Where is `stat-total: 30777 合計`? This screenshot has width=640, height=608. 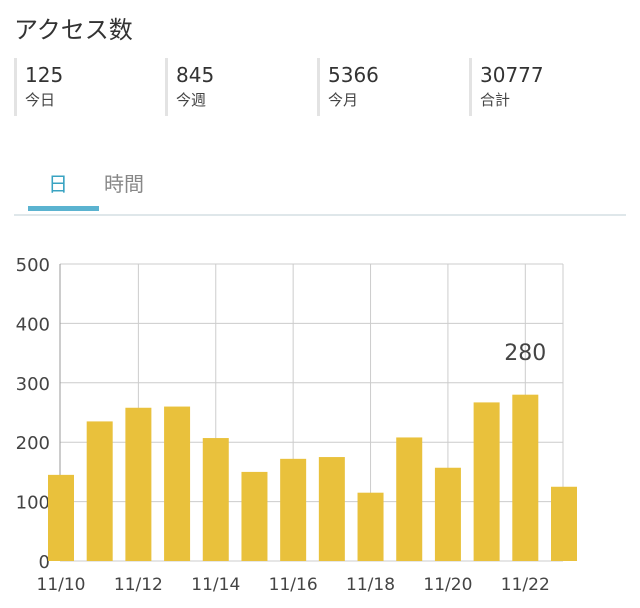 stat-total: 30777 合計 is located at coordinates (506, 87).